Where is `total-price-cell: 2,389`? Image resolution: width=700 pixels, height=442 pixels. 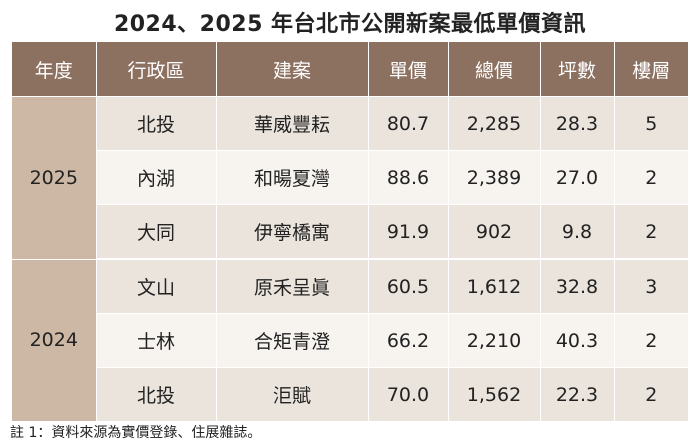 total-price-cell: 2,389 is located at coordinates (494, 177).